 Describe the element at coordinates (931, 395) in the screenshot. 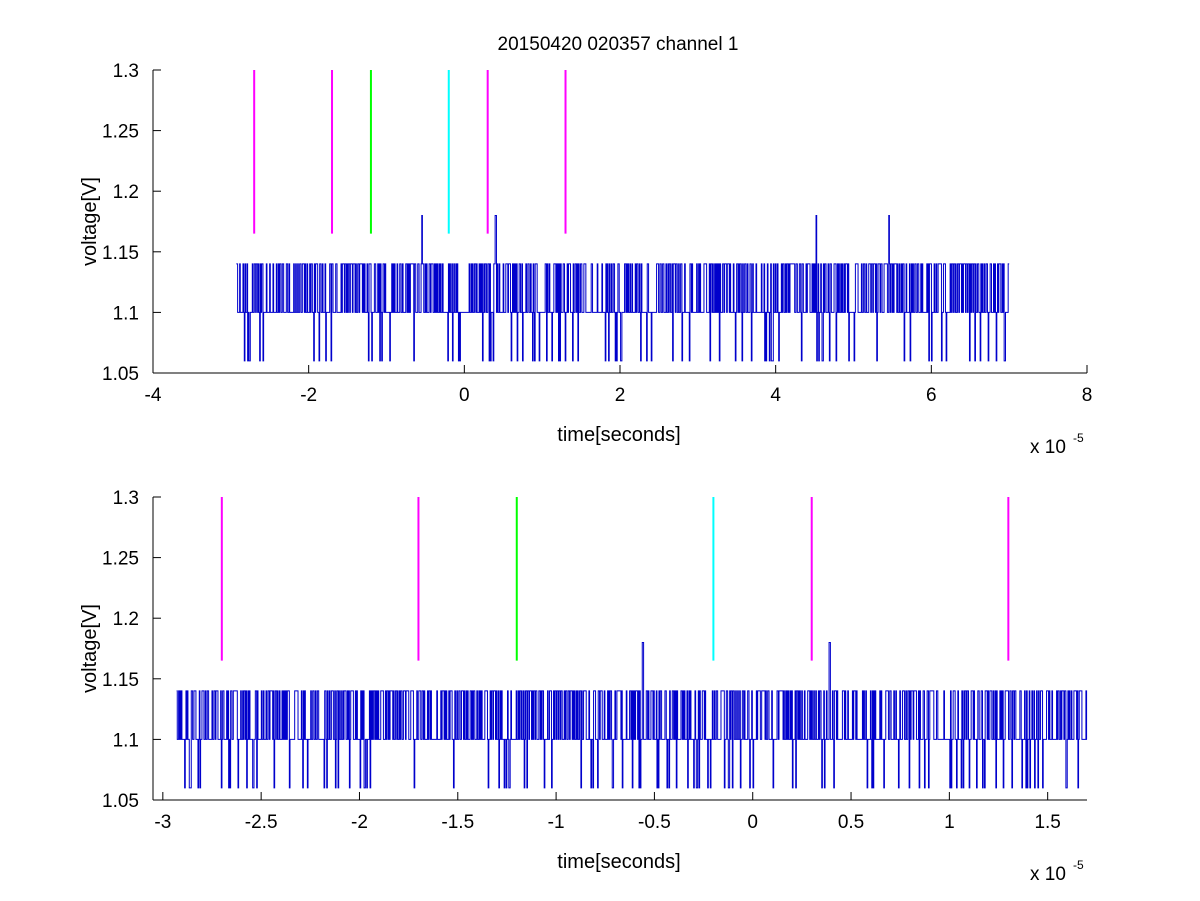

I see `x-tick-label: 6` at that location.